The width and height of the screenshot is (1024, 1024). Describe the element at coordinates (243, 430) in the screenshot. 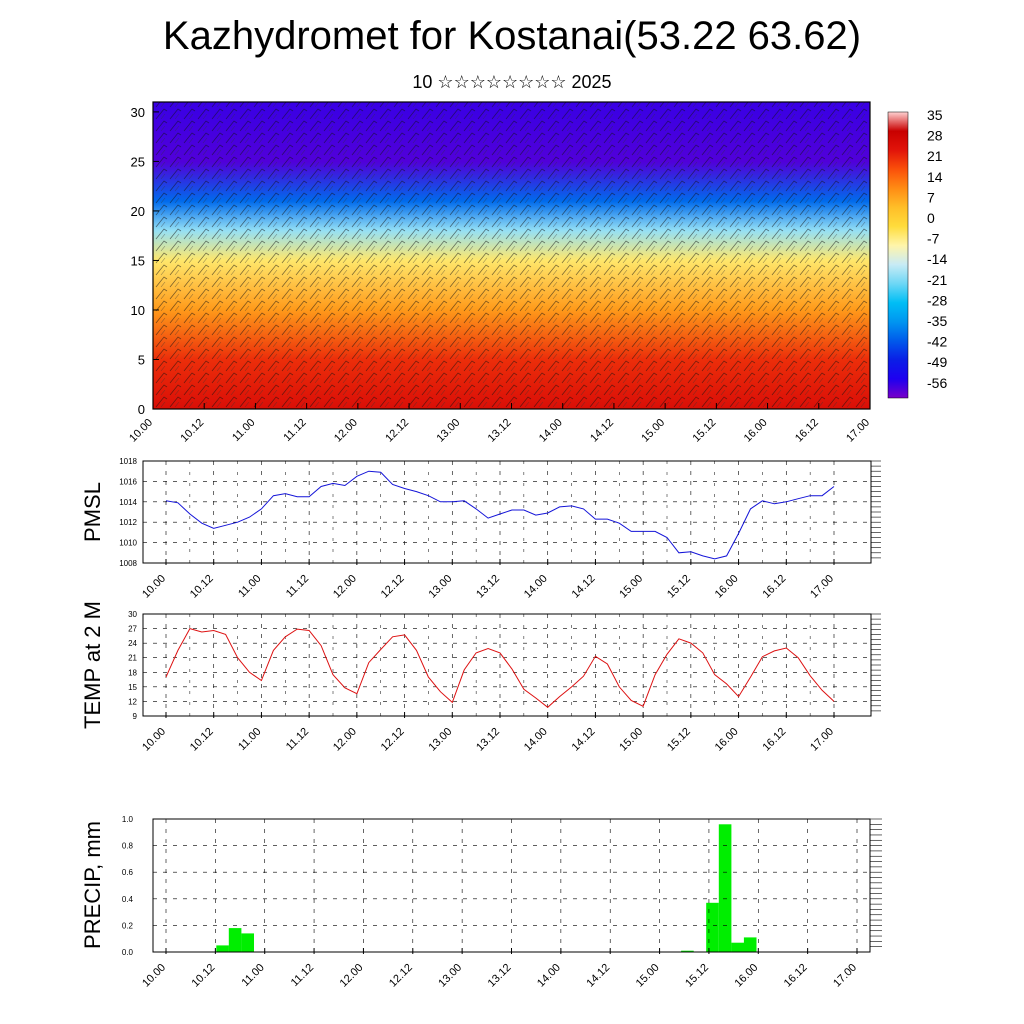

I see `heatmap-x-tick-label: 11.00` at that location.